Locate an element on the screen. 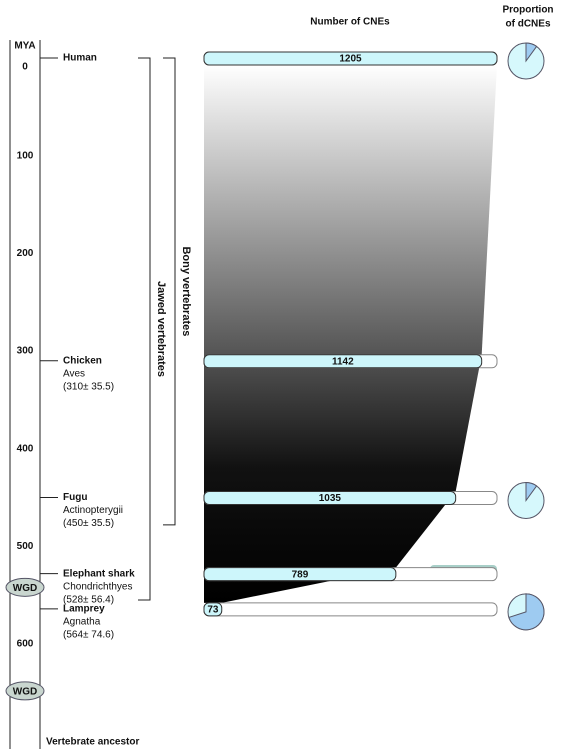  y-tick-label: 600 is located at coordinates (25, 644).